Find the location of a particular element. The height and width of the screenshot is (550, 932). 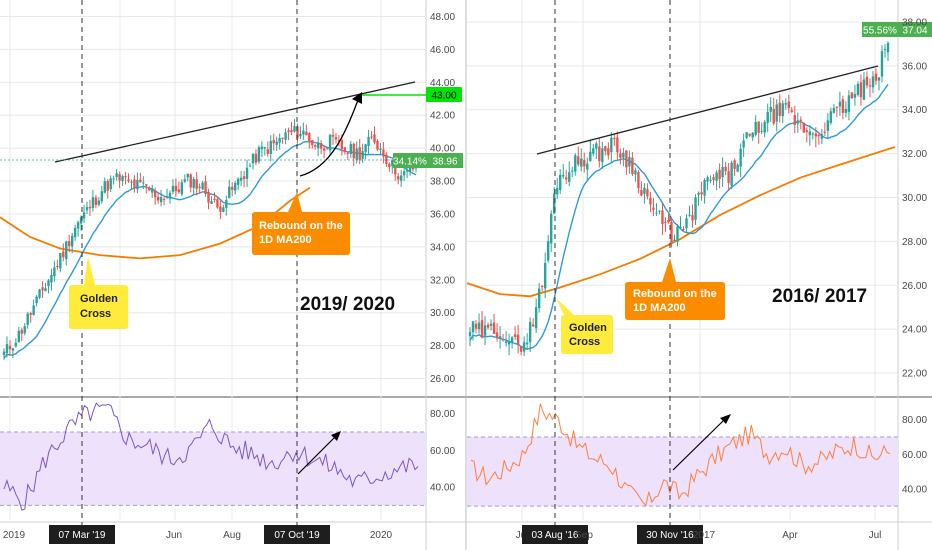

period-title-left: 2019/ 2020 is located at coordinates (347, 304).